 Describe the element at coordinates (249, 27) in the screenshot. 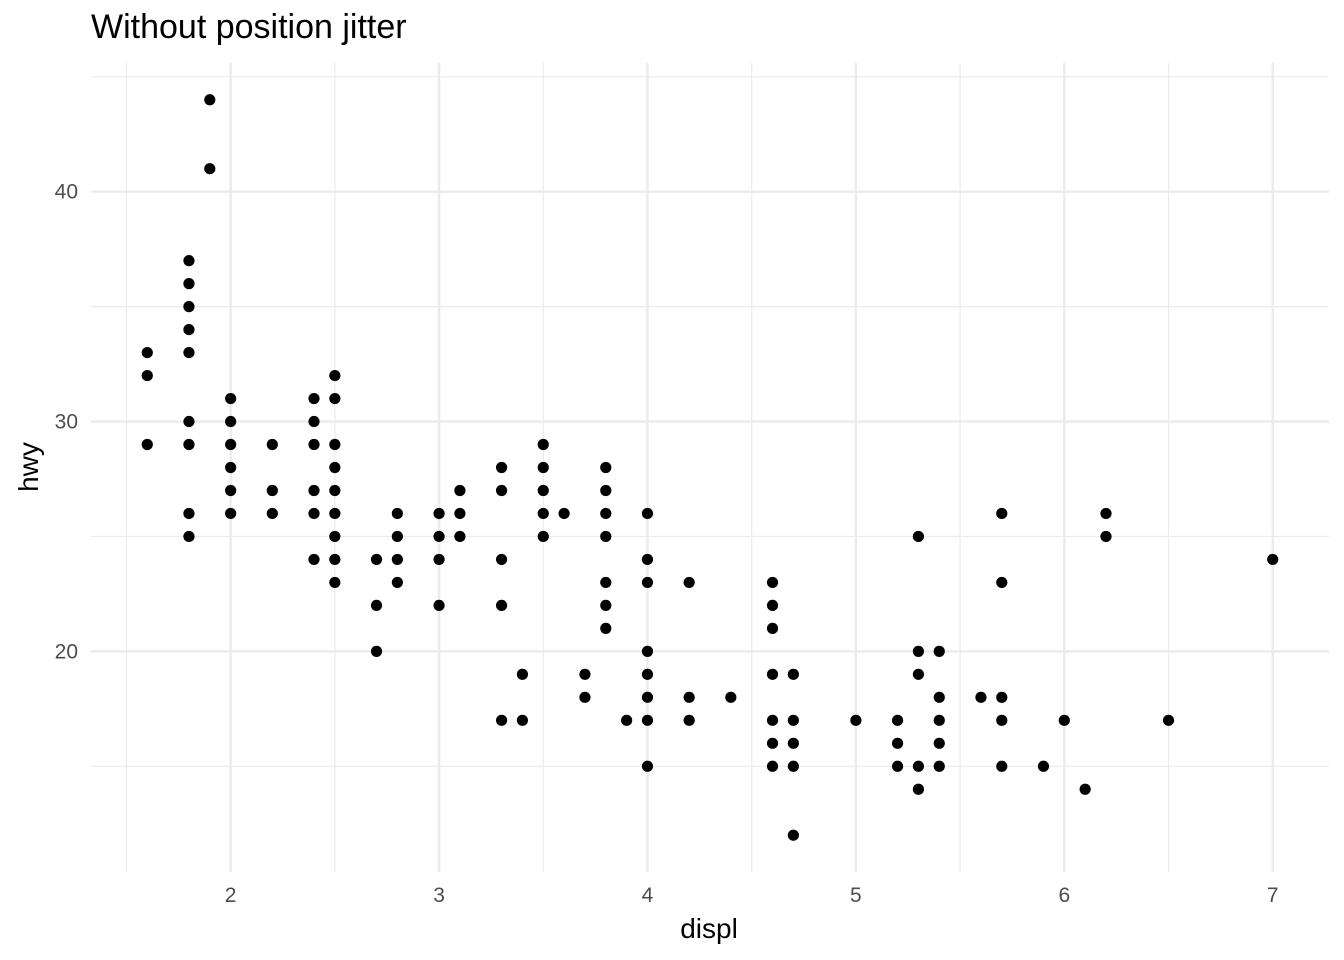

I see `chart-title: Without position jitter` at that location.